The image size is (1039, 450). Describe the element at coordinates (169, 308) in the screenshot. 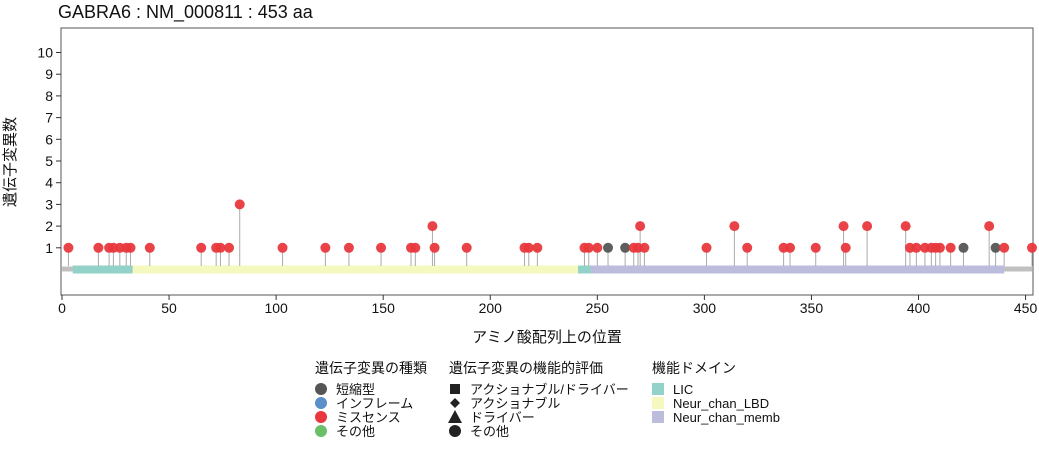

I see `x-tick-label: 50` at that location.